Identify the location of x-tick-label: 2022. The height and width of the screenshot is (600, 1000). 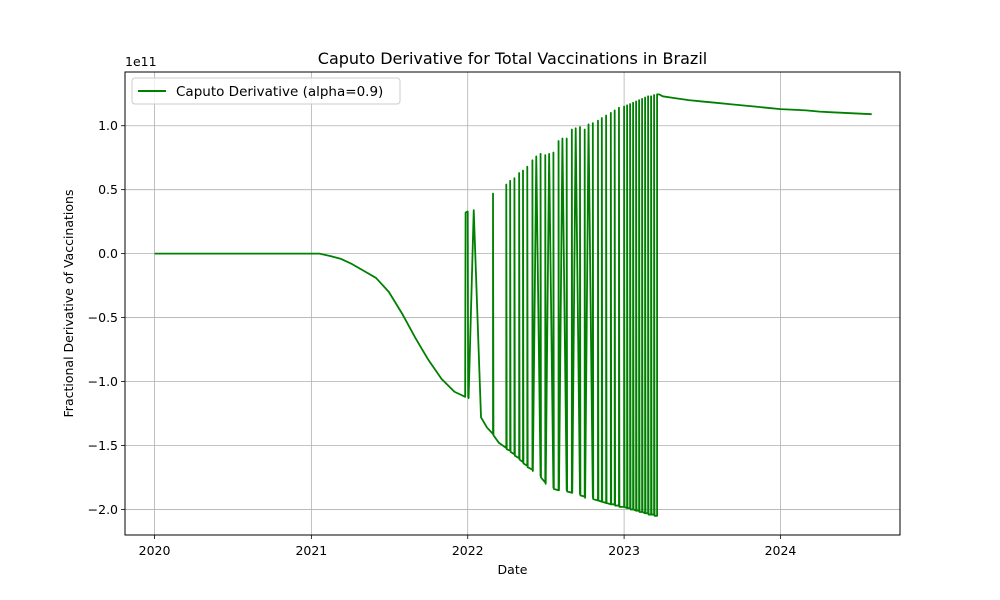
(468, 550).